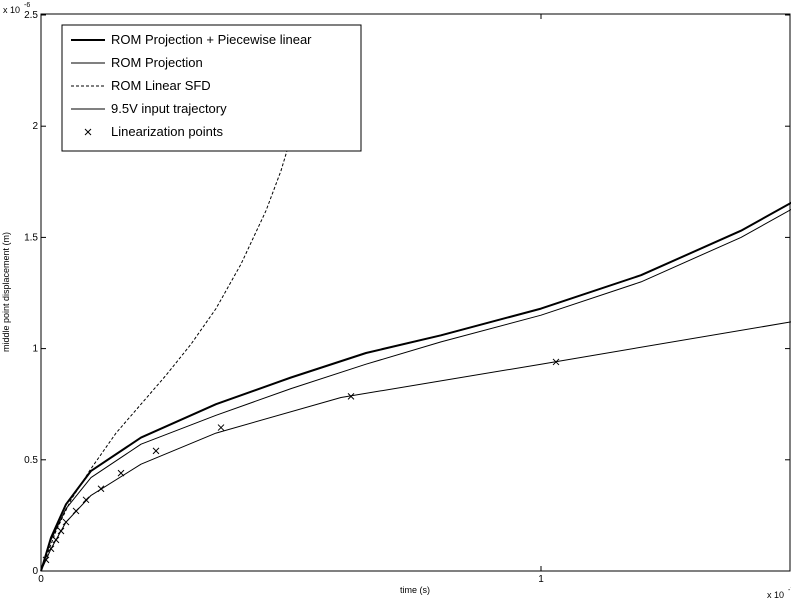 This screenshot has width=791, height=604. Describe the element at coordinates (169, 108) in the screenshot. I see `legend-label: 9.5V input trajectory` at that location.